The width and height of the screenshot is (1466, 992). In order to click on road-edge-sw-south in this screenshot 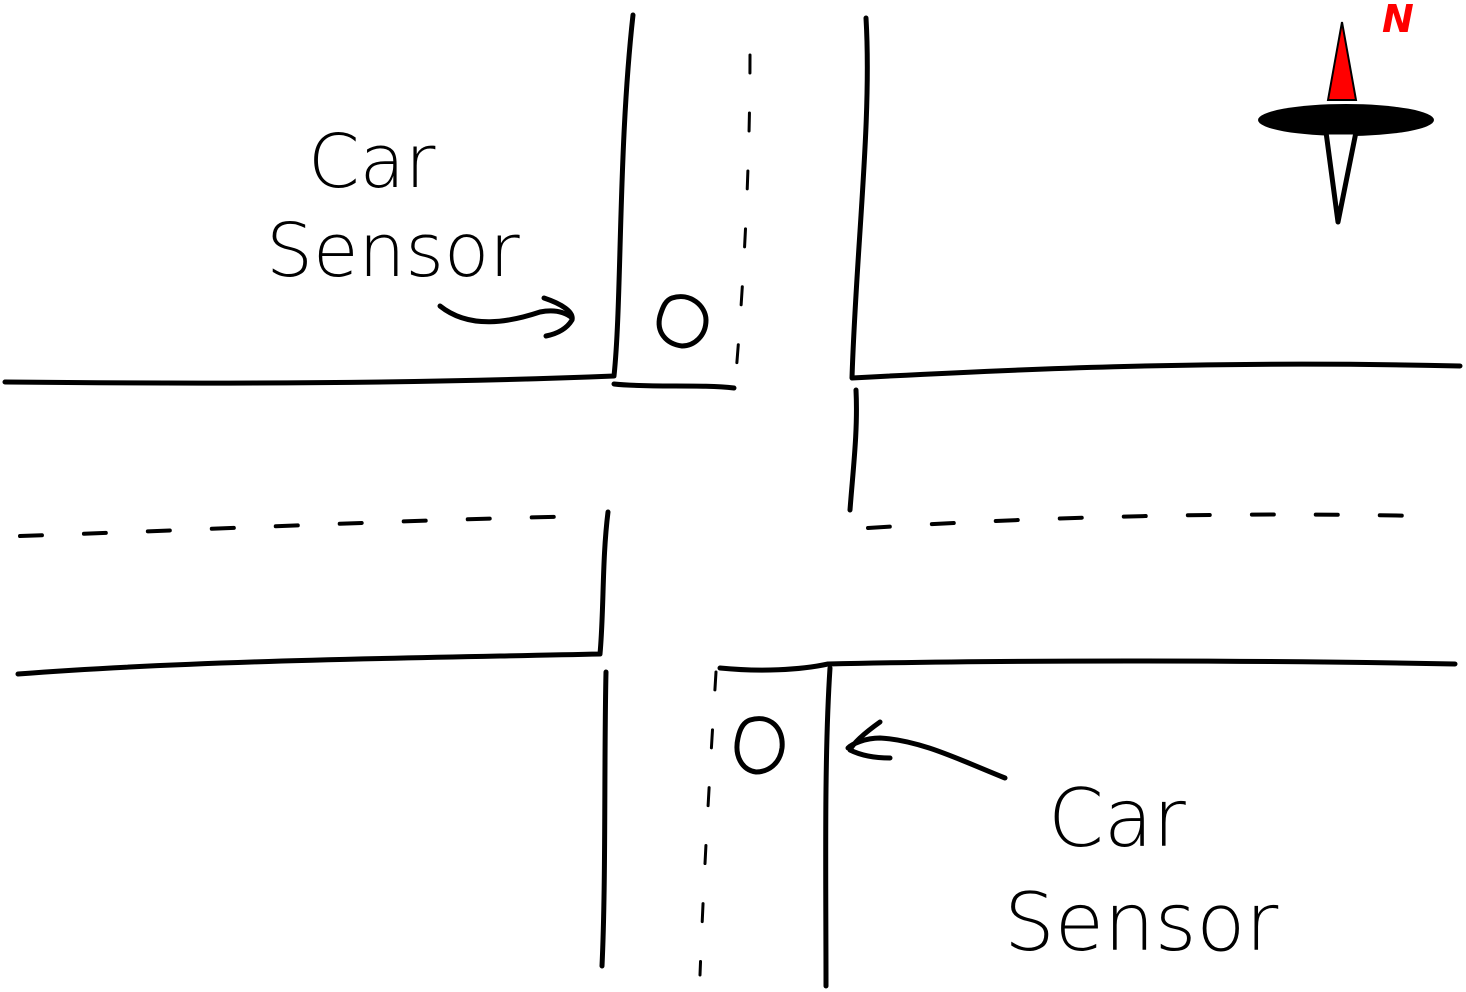, I will do `click(604, 819)`.